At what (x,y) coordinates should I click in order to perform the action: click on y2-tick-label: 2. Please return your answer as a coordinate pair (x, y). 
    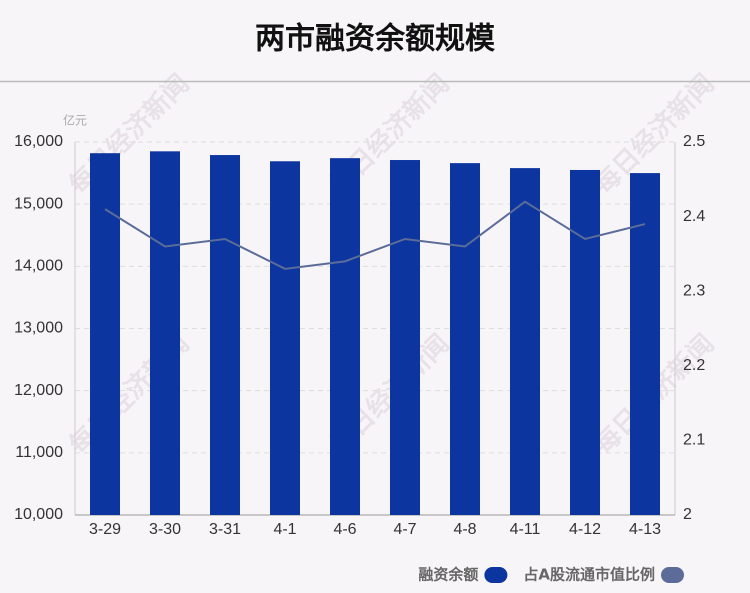
    Looking at the image, I should click on (687, 514).